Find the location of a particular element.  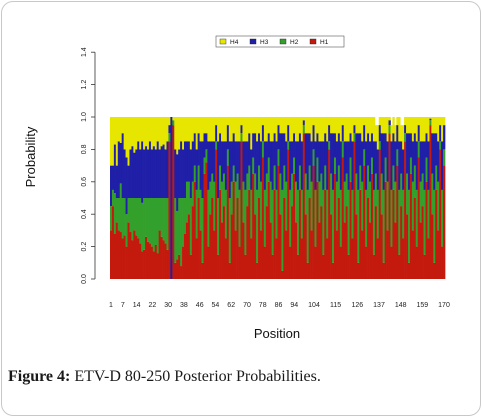

x-tick-label: 7 is located at coordinates (123, 305).